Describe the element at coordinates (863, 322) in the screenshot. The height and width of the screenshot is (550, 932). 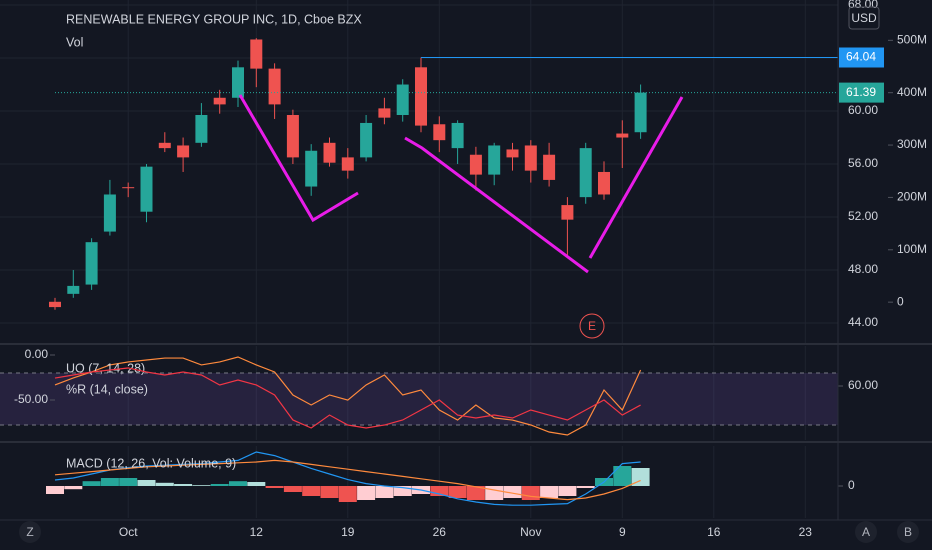
I see `price-tick-label: 44.00` at that location.